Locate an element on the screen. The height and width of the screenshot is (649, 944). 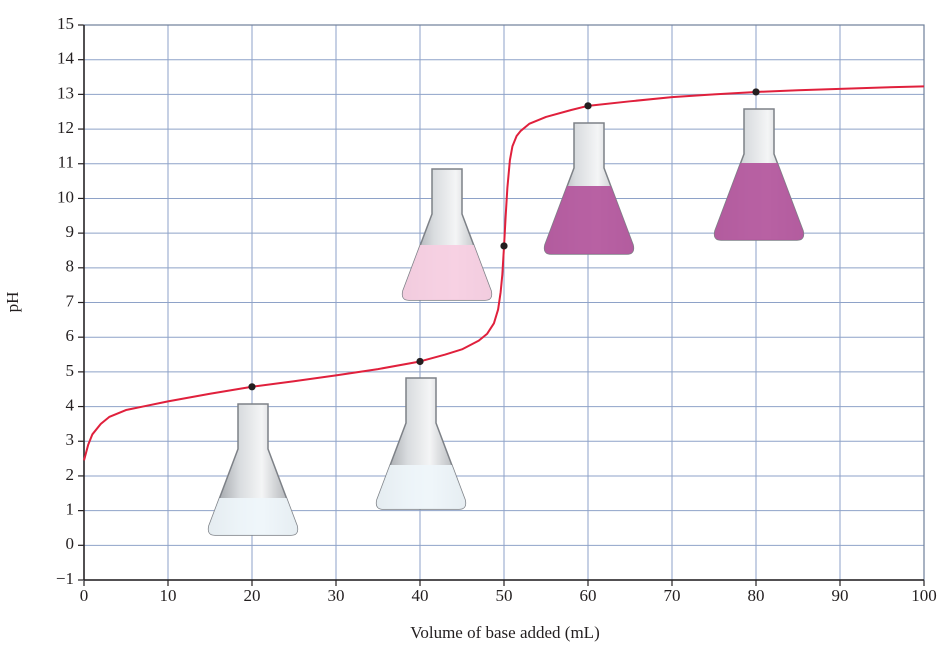
y-tick-label: 5 is located at coordinates (70, 370).